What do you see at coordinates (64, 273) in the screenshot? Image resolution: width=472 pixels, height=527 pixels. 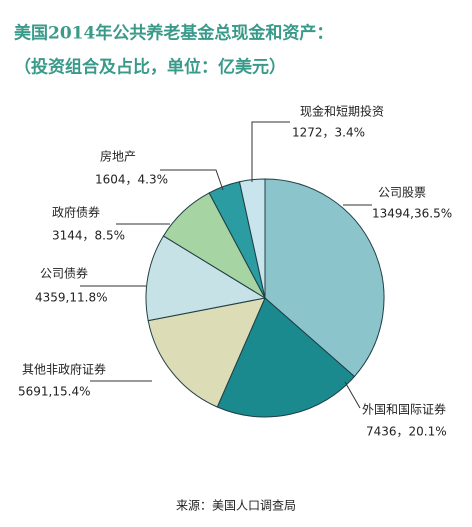 I see `slice-label: 公司债券` at bounding box center [64, 273].